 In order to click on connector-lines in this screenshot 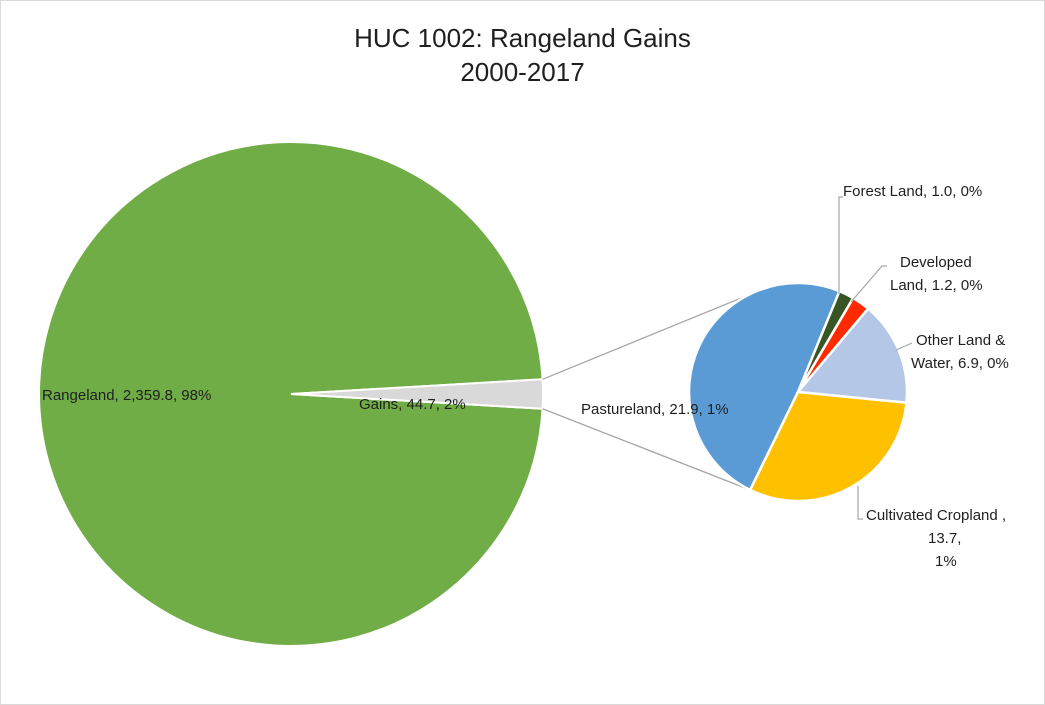, I will do `click(654, 389)`.